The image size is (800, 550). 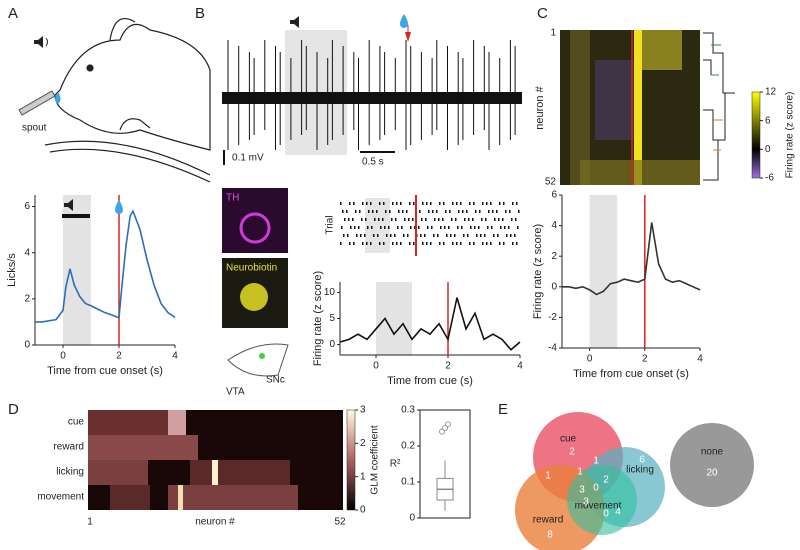 What do you see at coordinates (554, 195) in the screenshot?
I see `y-tick-label: 6` at bounding box center [554, 195].